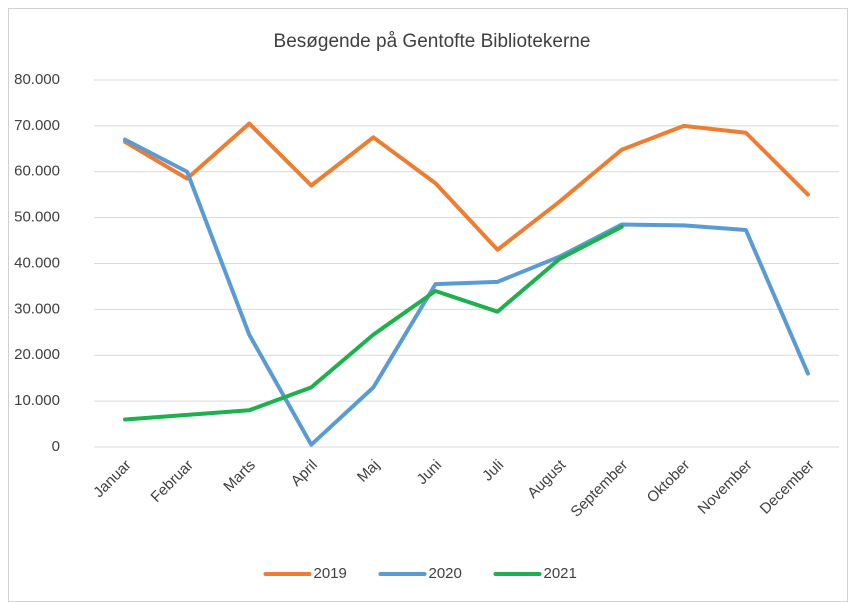 The width and height of the screenshot is (849, 602). Describe the element at coordinates (56, 446) in the screenshot. I see `y-tick-label: 0` at that location.